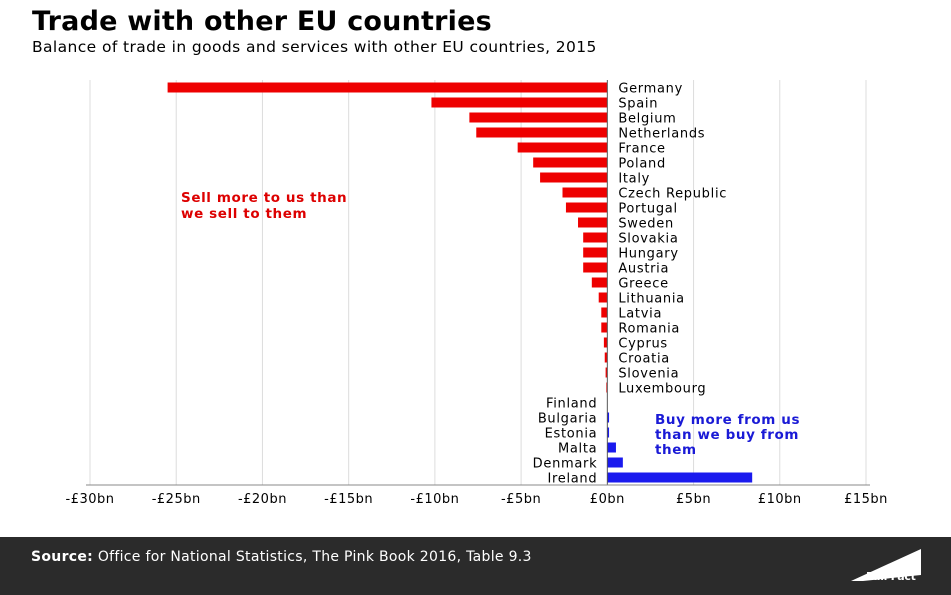  What do you see at coordinates (672, 194) in the screenshot?
I see `category-label: Czech Republic` at bounding box center [672, 194].